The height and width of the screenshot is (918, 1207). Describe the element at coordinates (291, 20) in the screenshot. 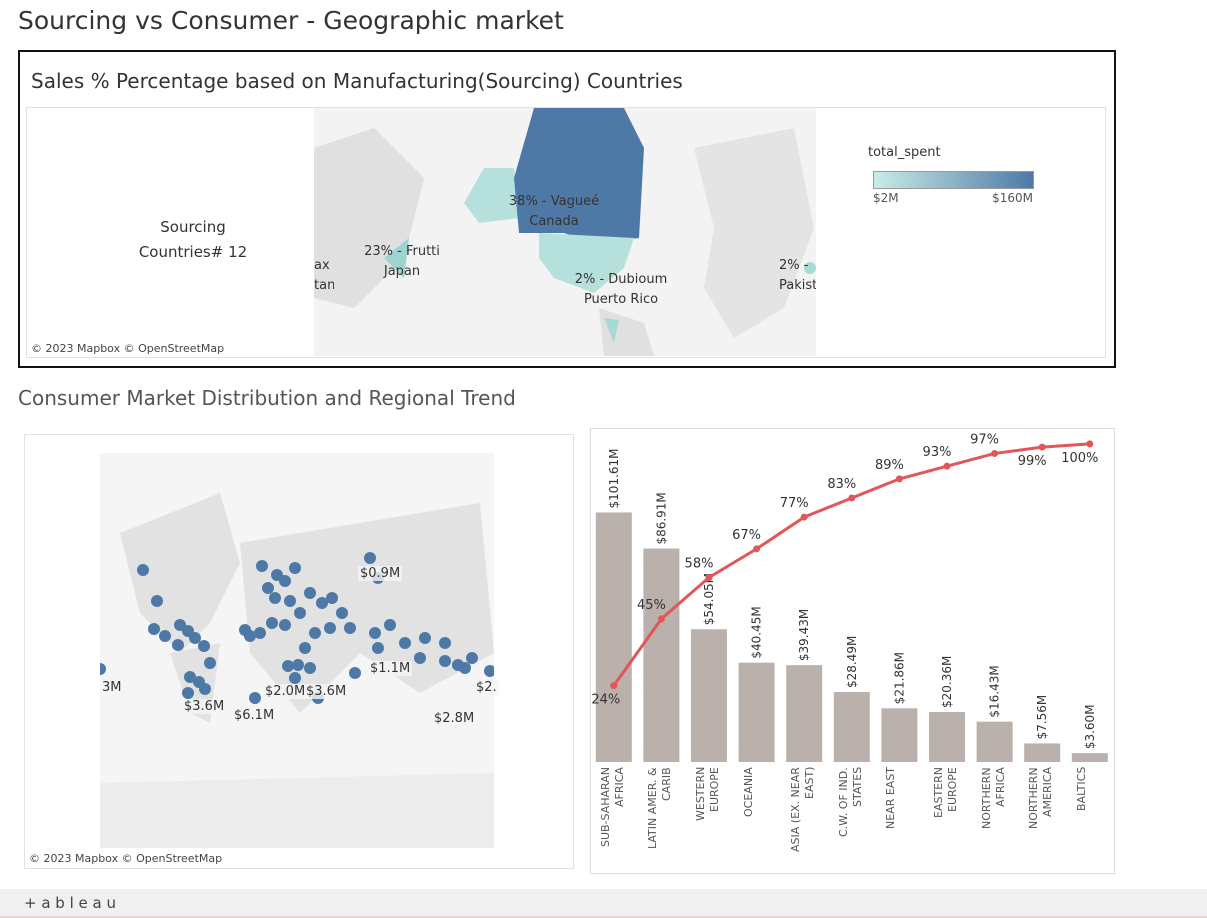

I see `dashboard-title: Sourcing vs Consumer - Geographic market` at that location.